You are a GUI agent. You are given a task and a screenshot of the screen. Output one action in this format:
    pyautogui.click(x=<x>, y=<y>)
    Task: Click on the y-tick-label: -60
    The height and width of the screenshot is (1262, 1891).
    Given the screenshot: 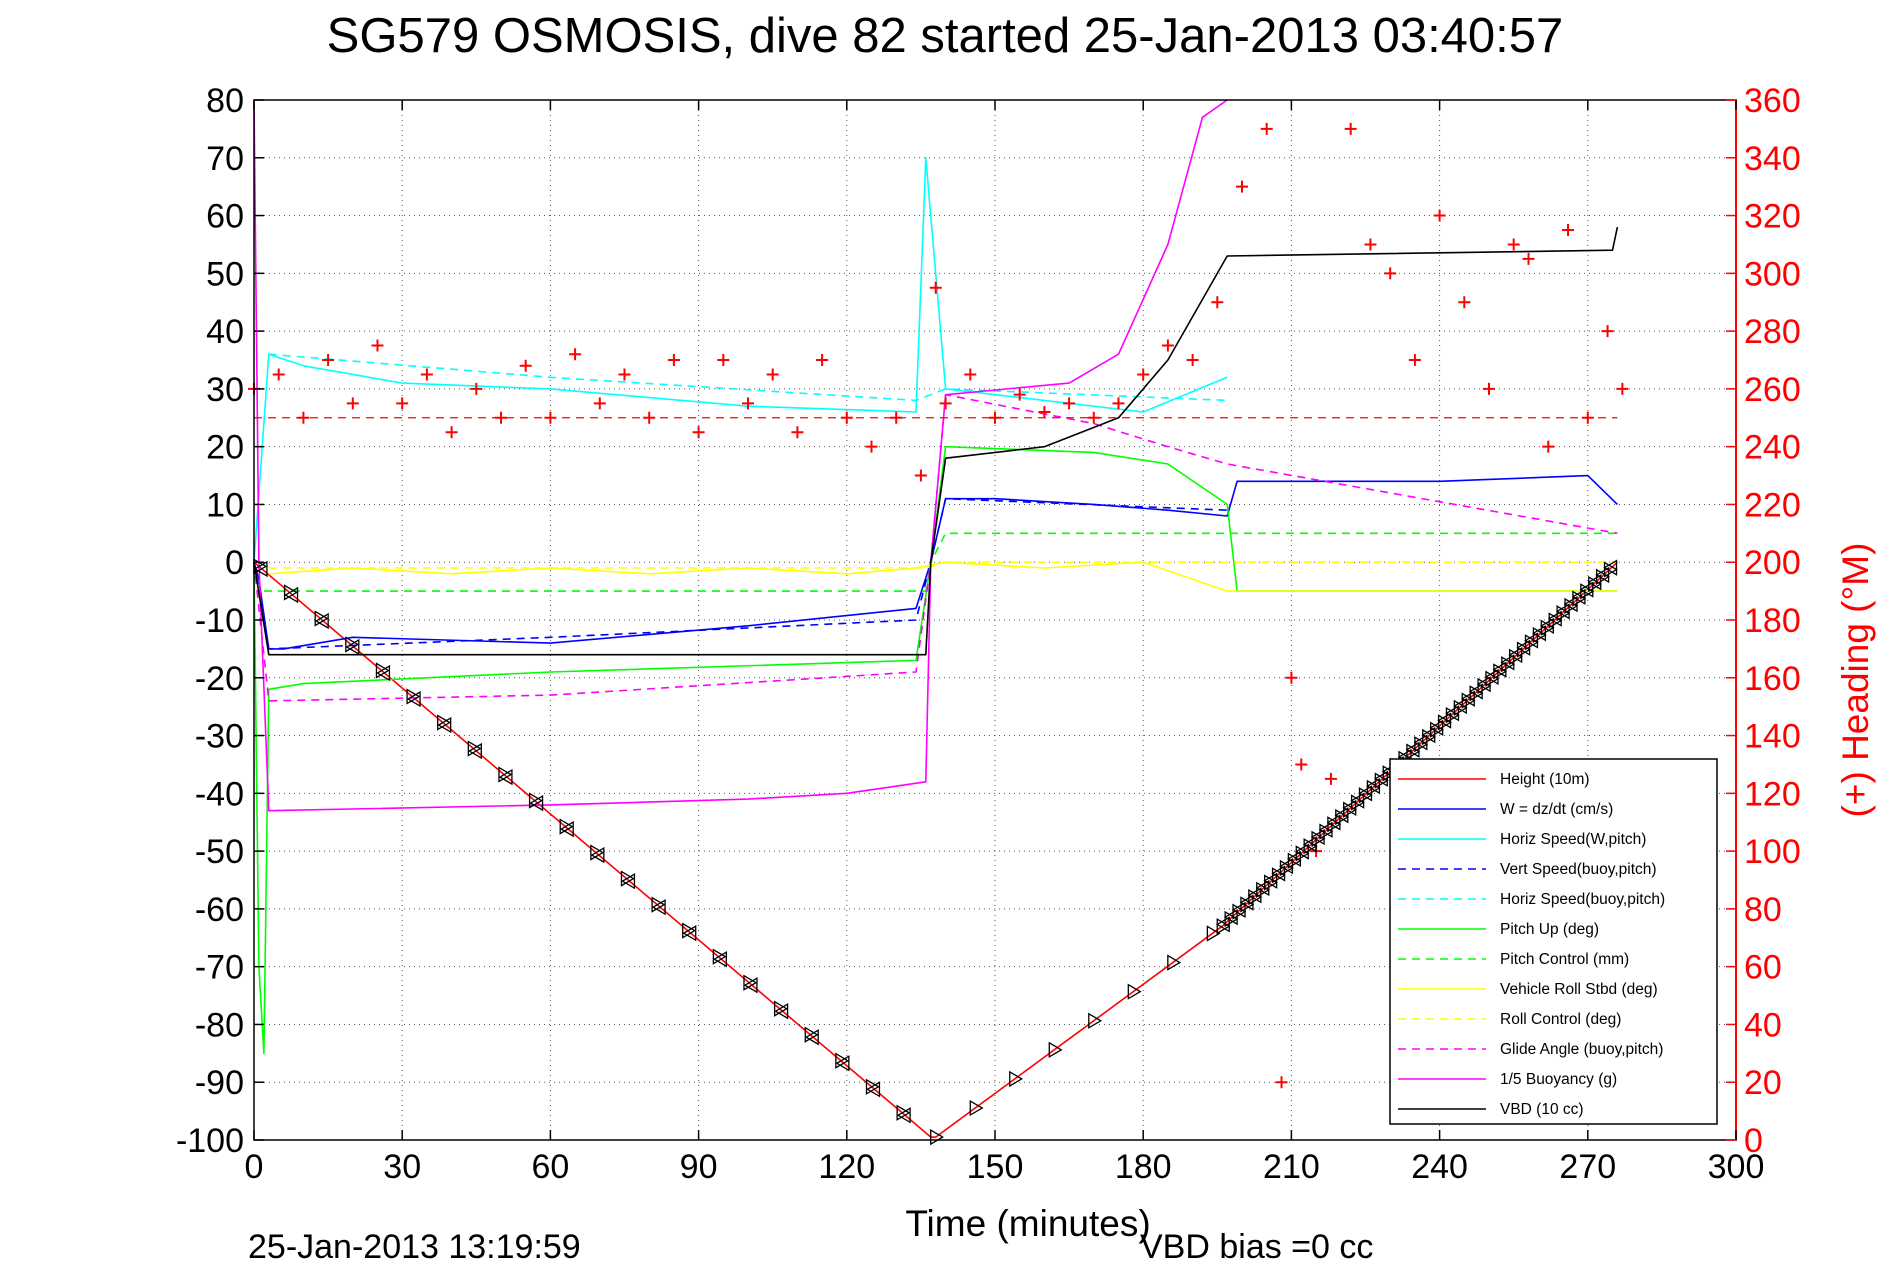 What is the action you would take?
    pyautogui.click(x=219, y=910)
    